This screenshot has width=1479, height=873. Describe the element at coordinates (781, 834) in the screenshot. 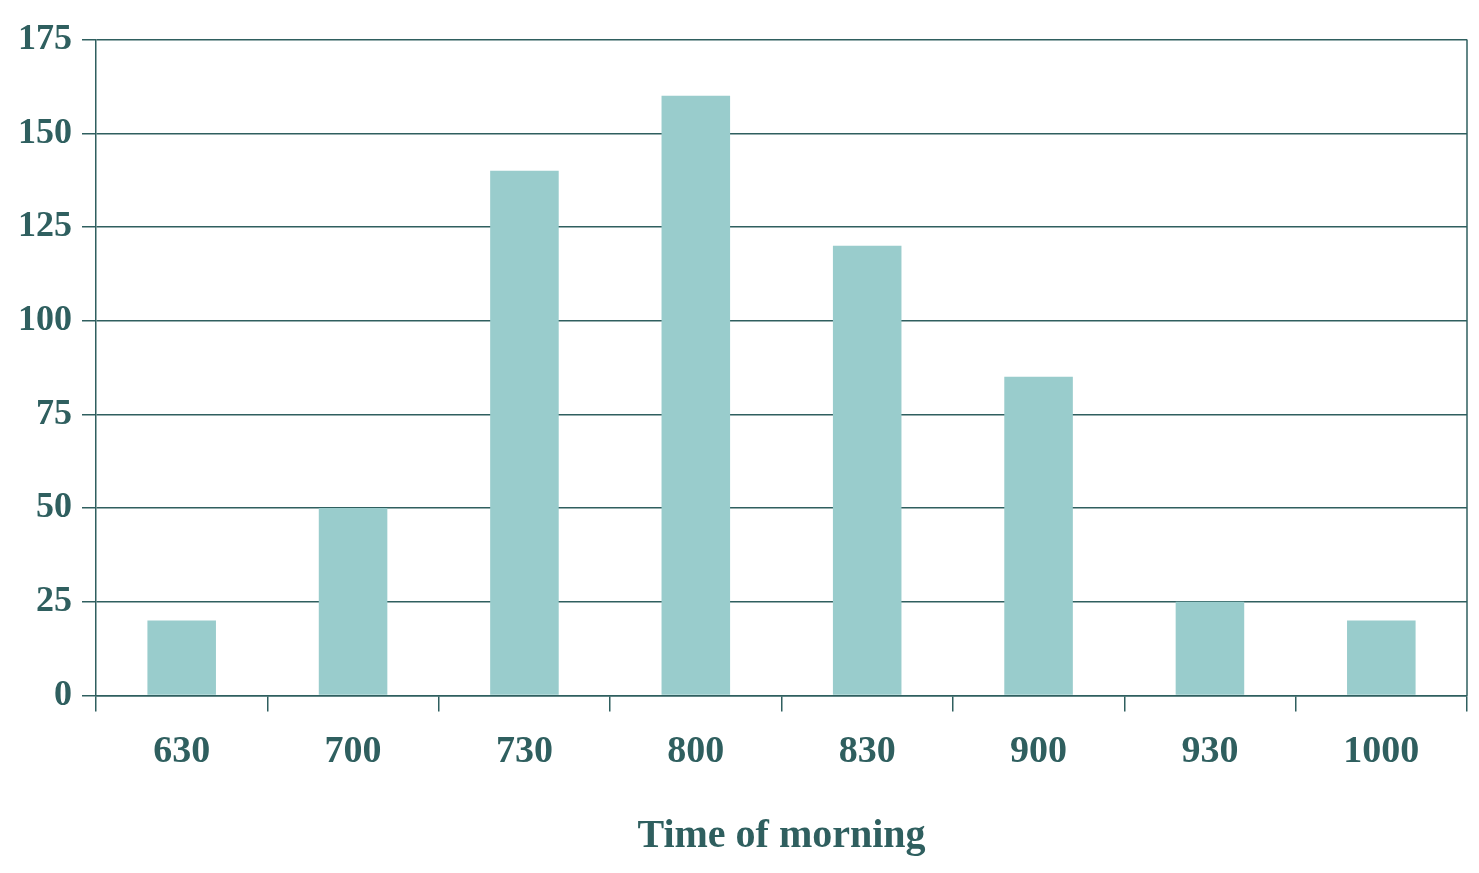

I see `x-axis-title: Time of morning` at that location.